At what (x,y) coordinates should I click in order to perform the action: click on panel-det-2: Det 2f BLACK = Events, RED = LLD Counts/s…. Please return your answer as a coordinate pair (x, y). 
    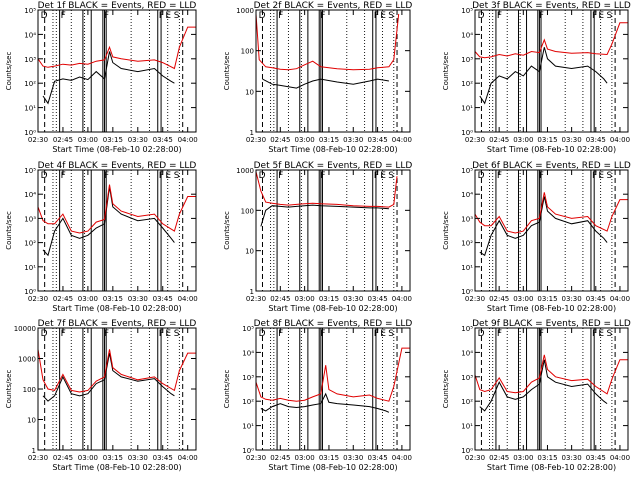
    Looking at the image, I should click on (317, 77).